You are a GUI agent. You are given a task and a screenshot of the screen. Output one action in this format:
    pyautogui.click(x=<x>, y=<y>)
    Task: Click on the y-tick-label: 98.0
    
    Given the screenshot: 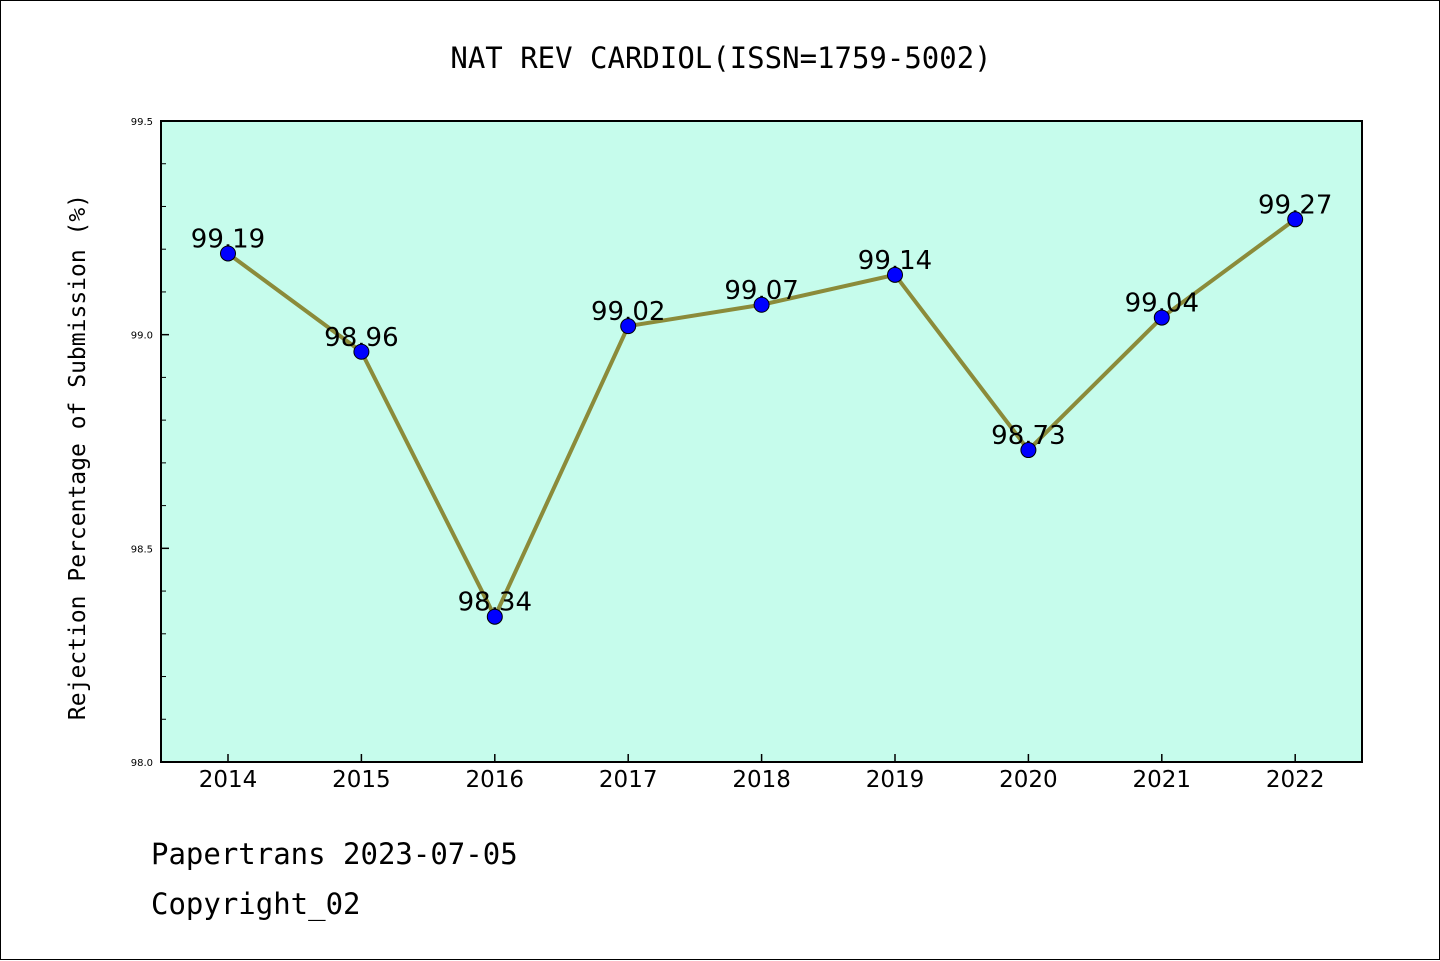 What is the action you would take?
    pyautogui.click(x=142, y=763)
    